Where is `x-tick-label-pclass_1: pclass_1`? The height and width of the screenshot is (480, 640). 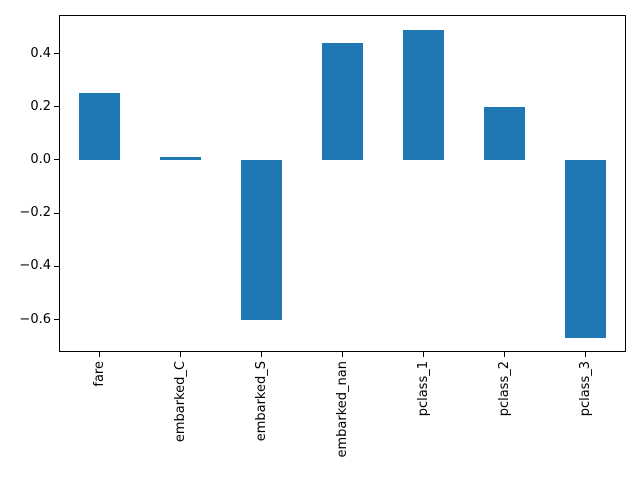 x-tick-label-pclass_1: pclass_1 is located at coordinates (423, 389).